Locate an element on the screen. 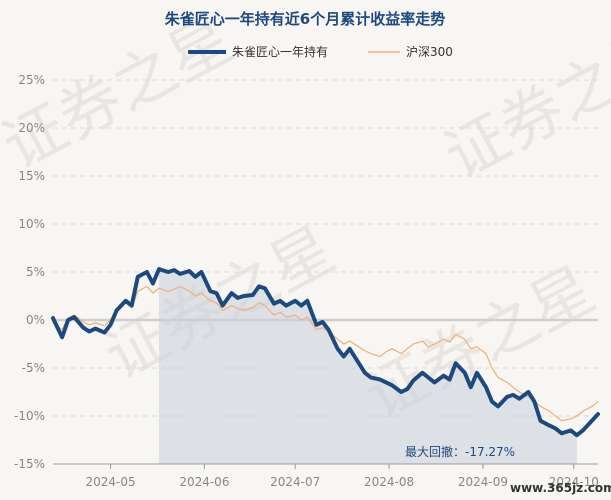 The image size is (611, 500). y-tick-label: 20% is located at coordinates (31, 128).